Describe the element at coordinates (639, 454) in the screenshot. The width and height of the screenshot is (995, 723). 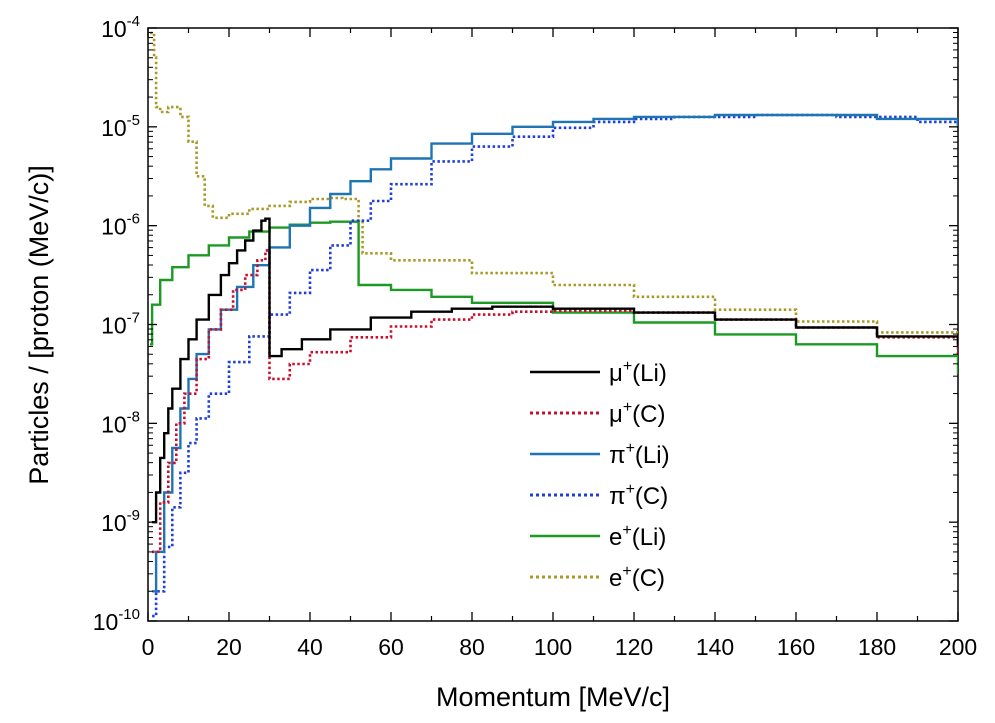
I see `legend-label-2: π+(Li)` at that location.